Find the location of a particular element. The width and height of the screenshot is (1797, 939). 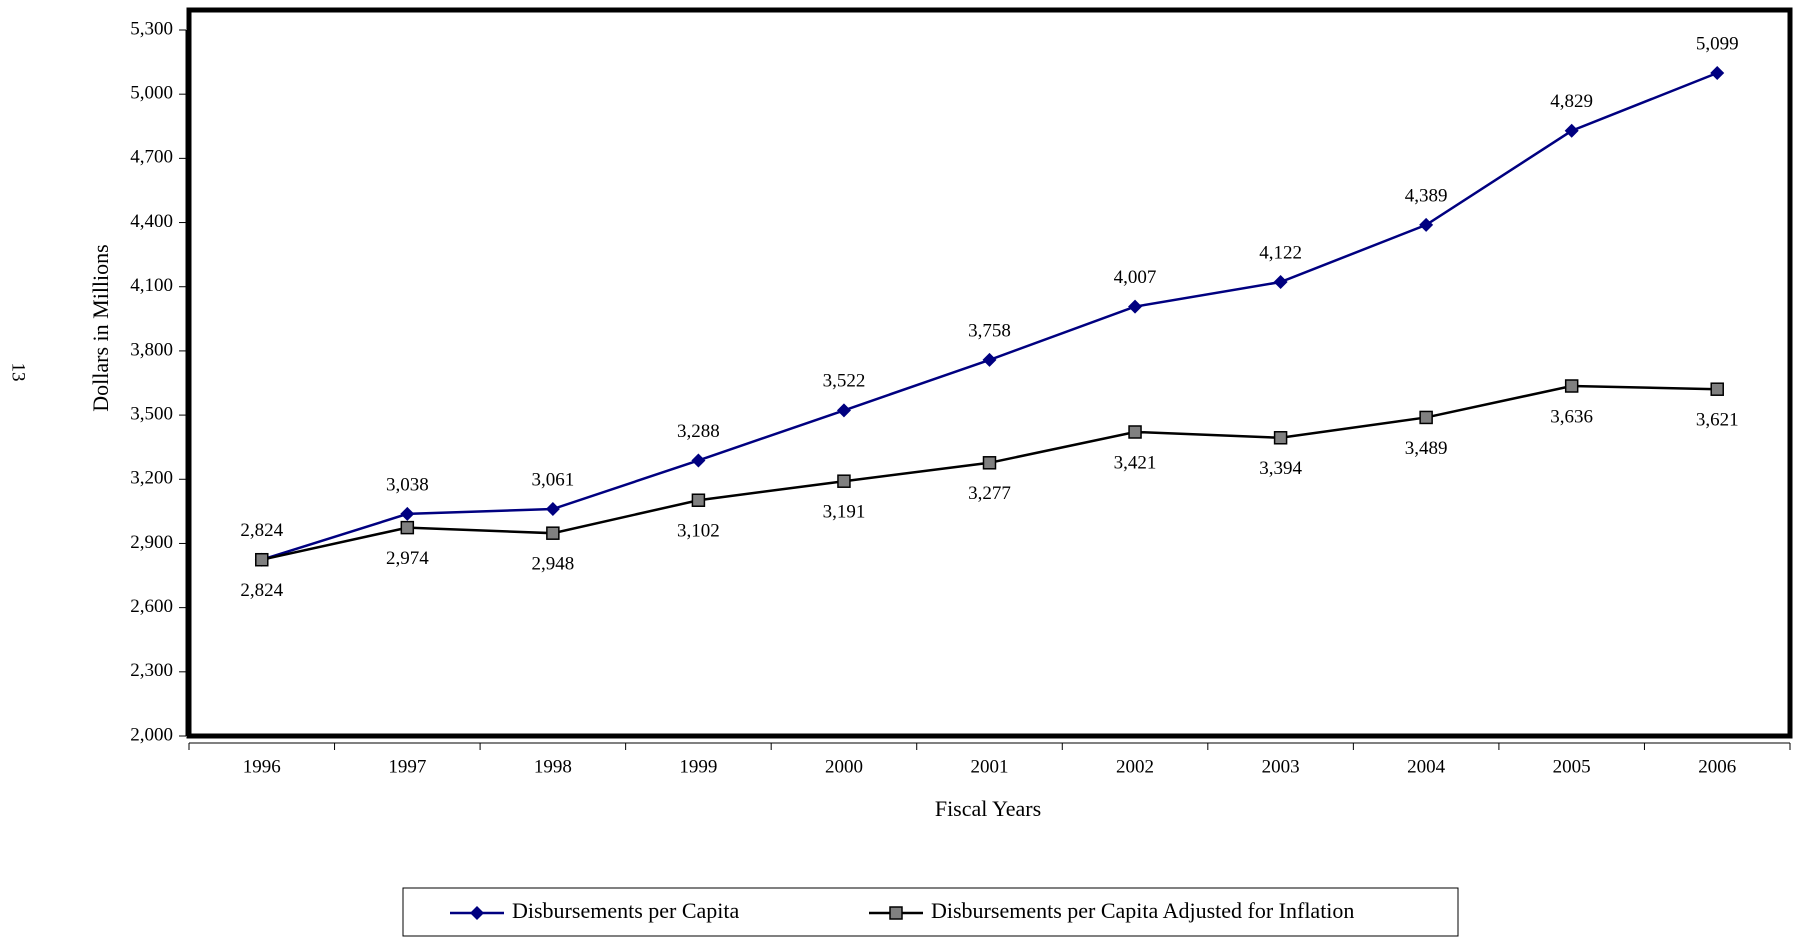

legend-box is located at coordinates (930, 912).